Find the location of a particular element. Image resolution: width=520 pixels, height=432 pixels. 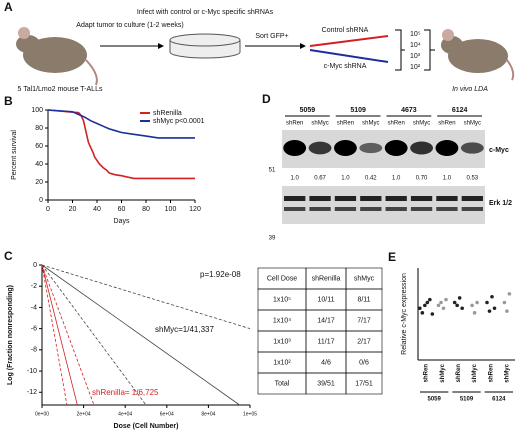

legend-label: shMyc p<0.0001 is located at coordinates (179, 121).